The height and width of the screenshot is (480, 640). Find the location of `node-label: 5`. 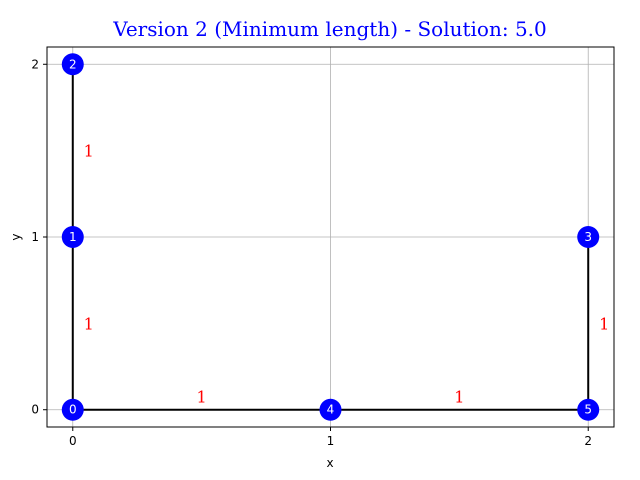

node-label: 5 is located at coordinates (588, 410).